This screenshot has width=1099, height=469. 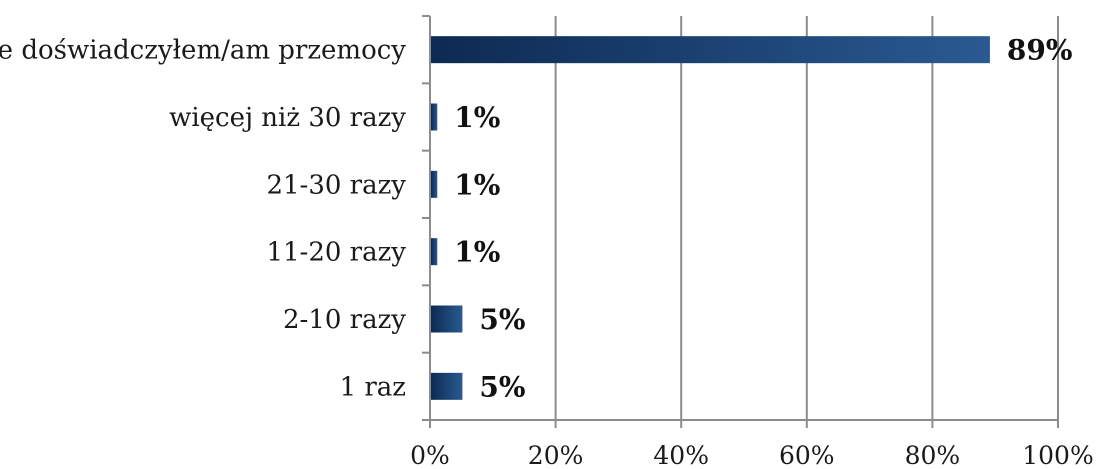 I want to click on category-label: 1 raz, so click(x=373, y=387).